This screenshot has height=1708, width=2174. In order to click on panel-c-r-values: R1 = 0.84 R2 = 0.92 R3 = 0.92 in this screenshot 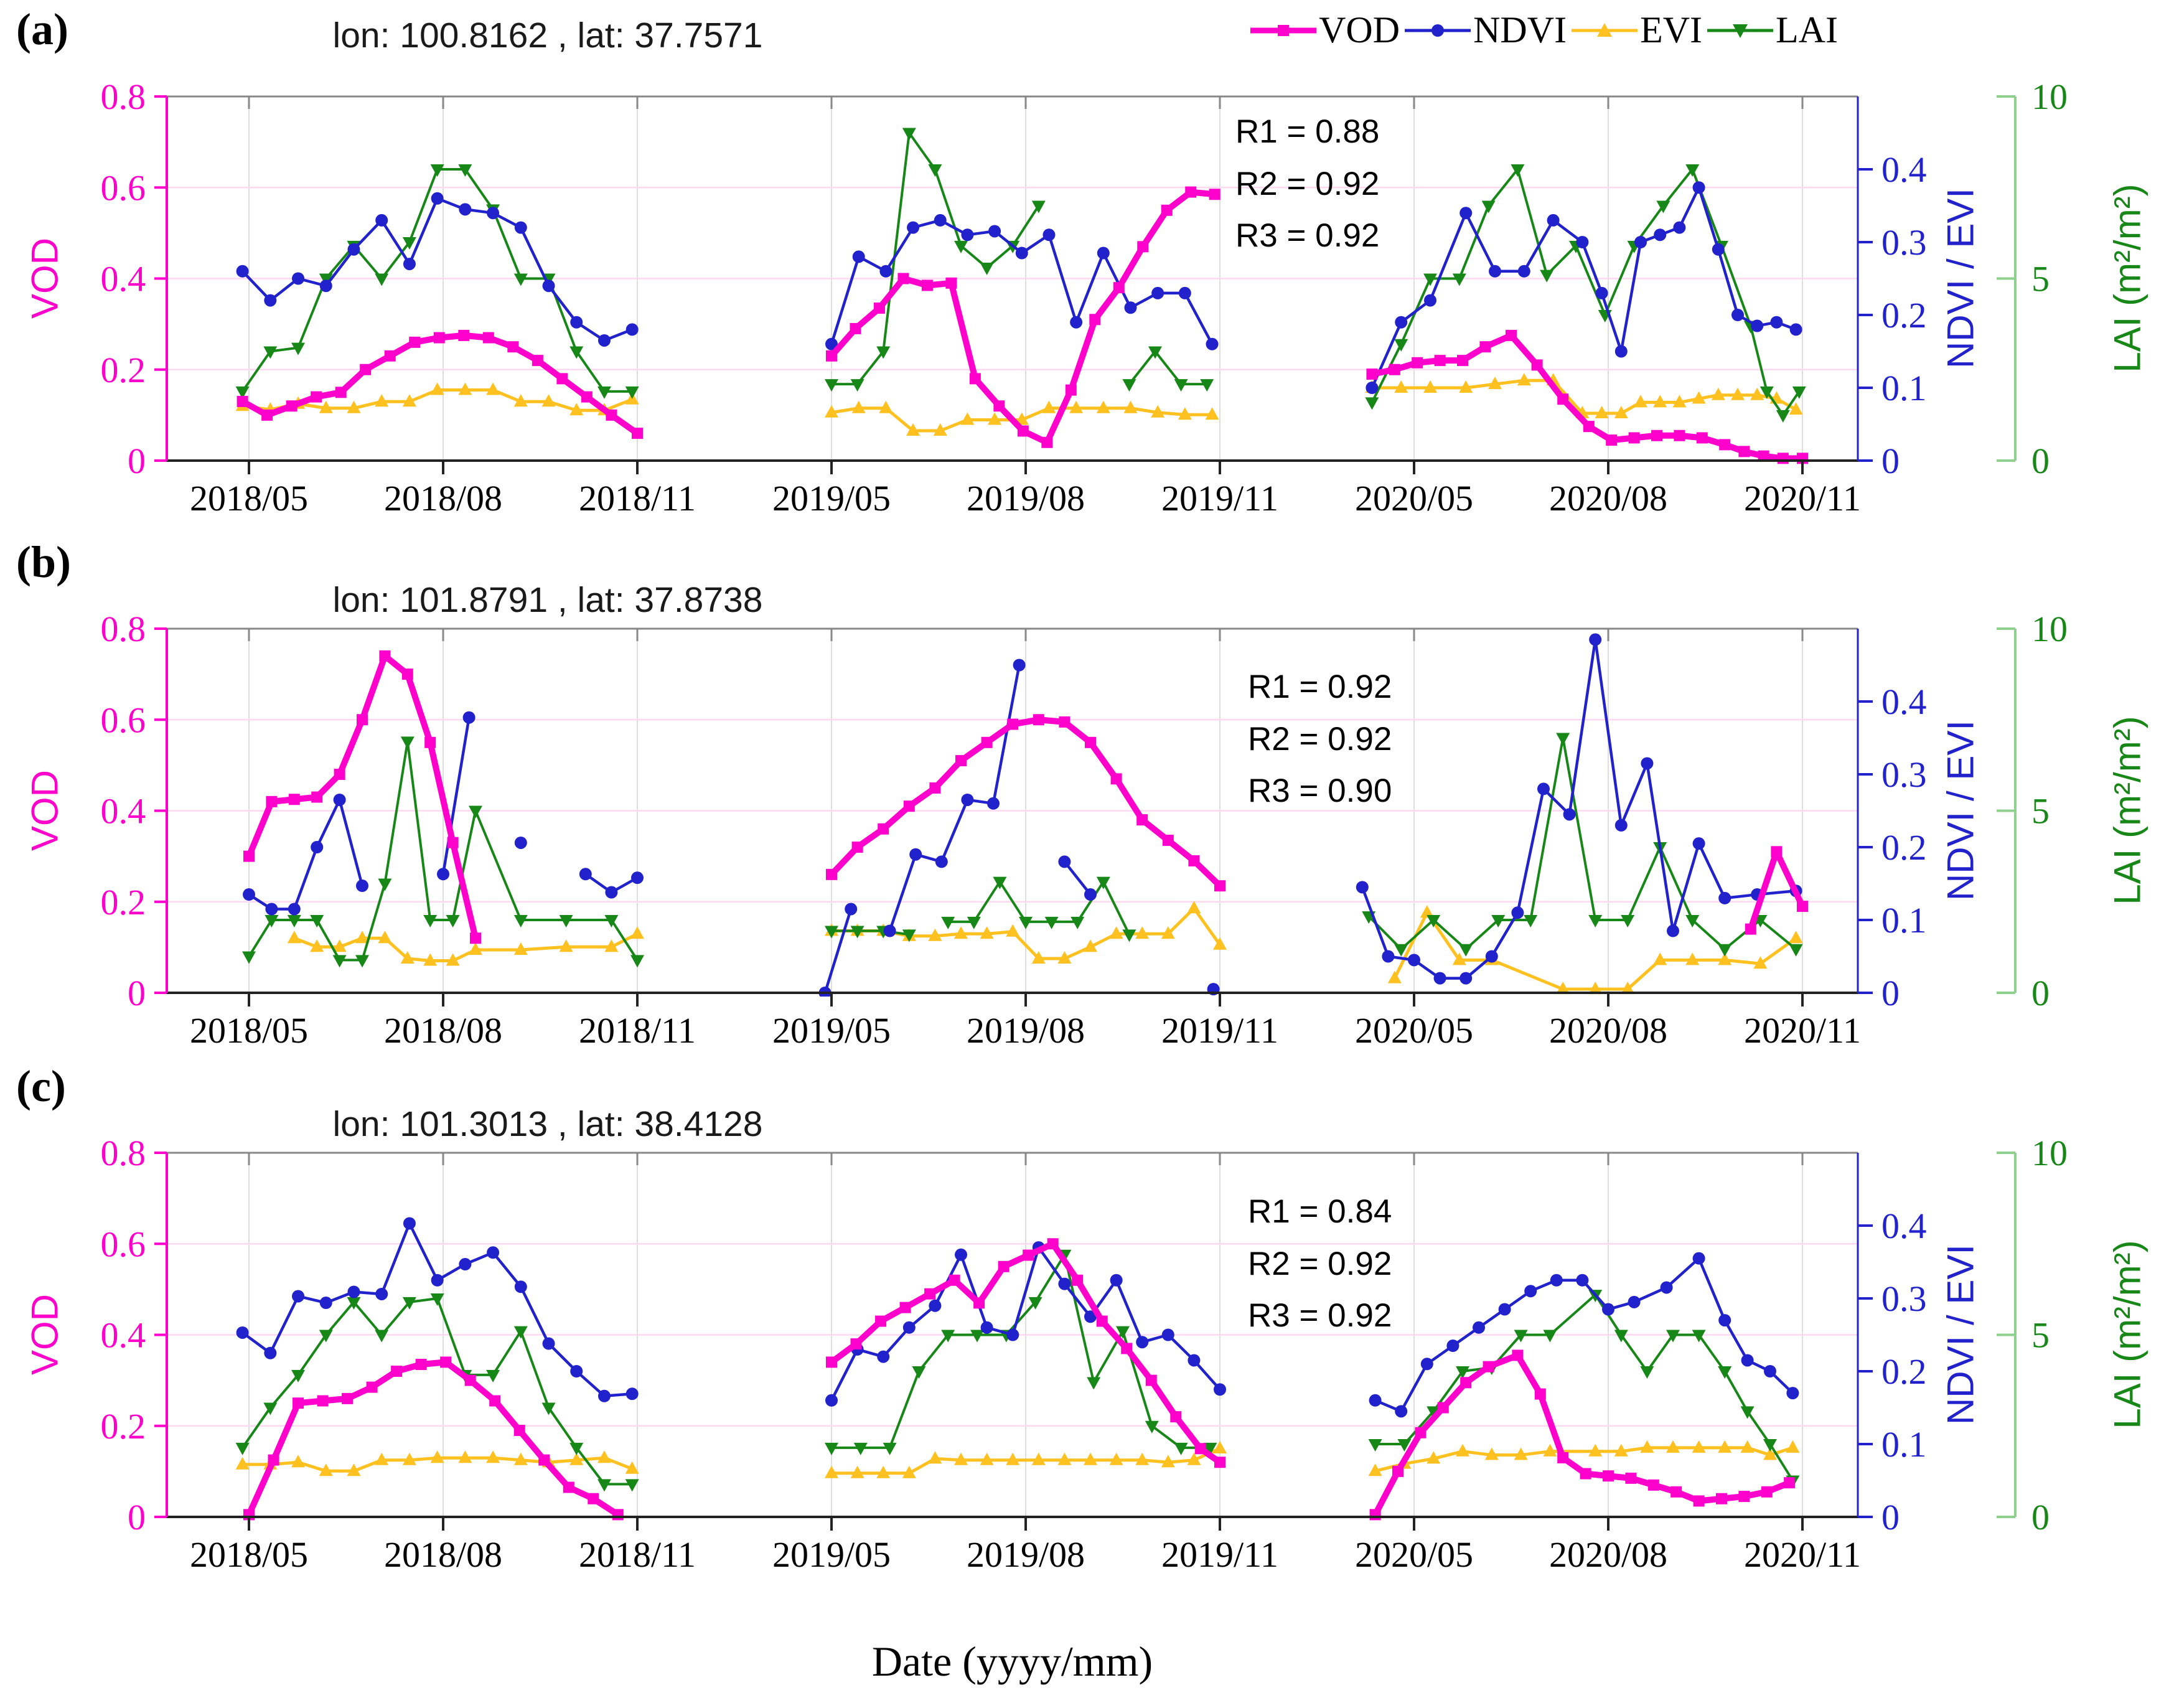, I will do `click(1320, 1264)`.